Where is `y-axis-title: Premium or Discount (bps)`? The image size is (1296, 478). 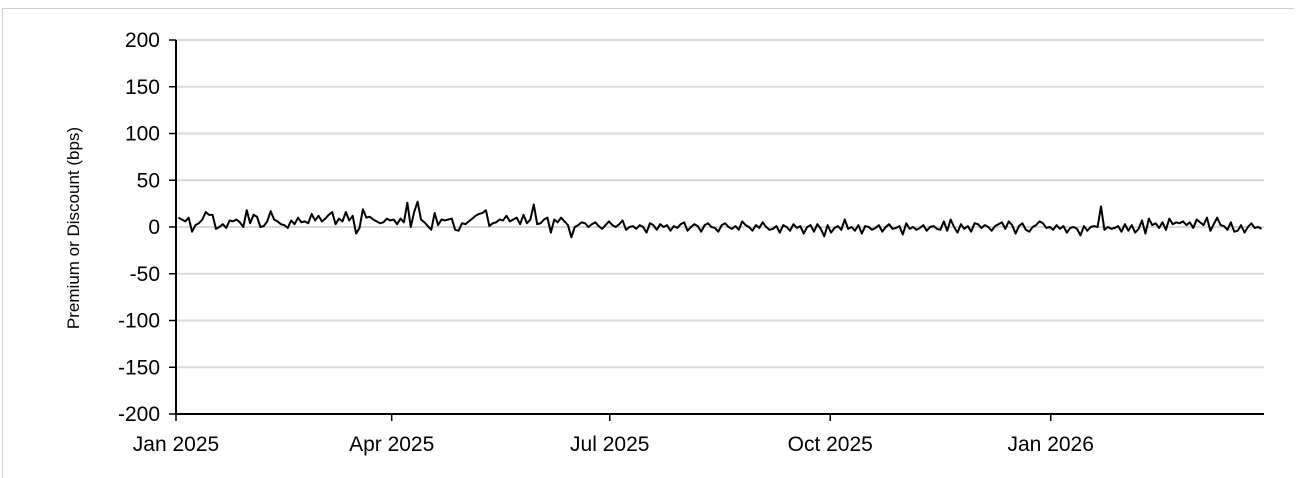 y-axis-title: Premium or Discount (bps) is located at coordinates (73, 228).